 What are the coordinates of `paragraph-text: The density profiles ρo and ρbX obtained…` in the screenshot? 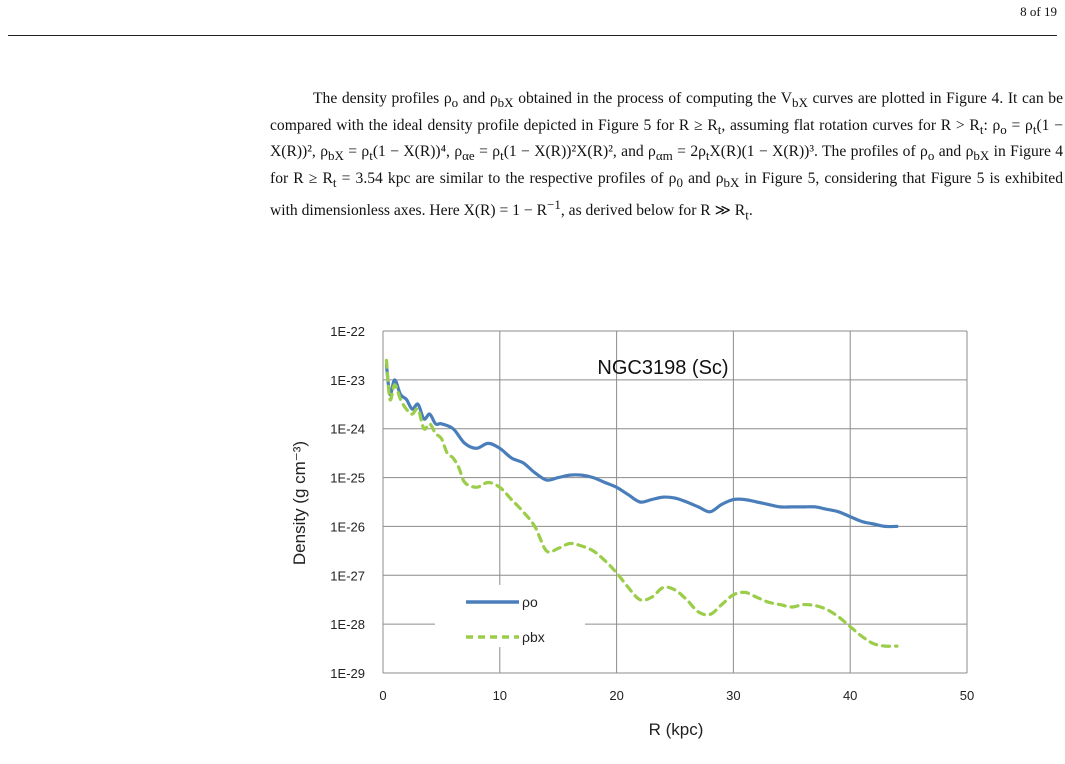 It's located at (667, 156).